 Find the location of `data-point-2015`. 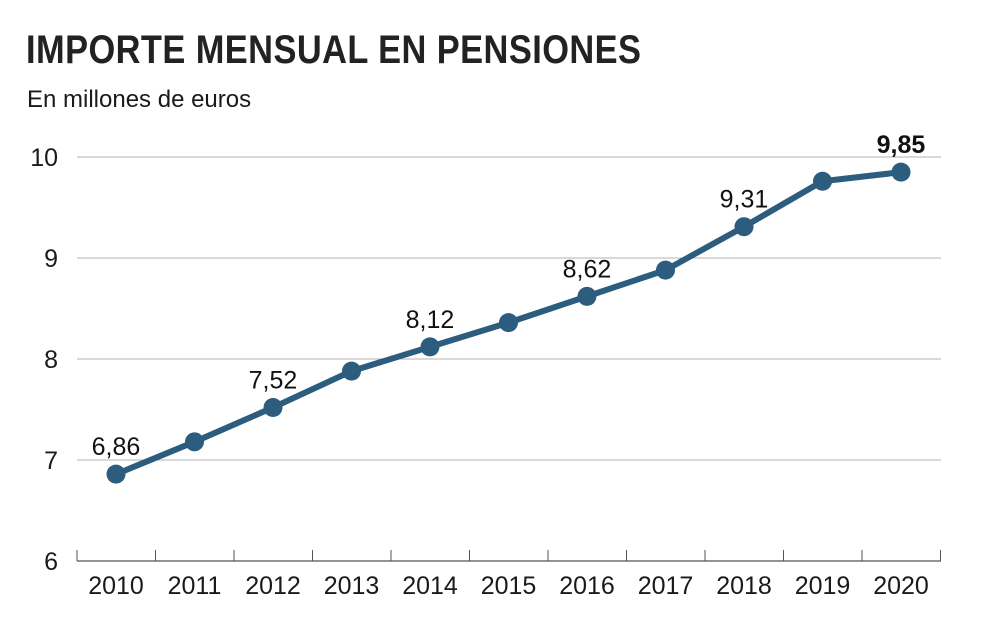

data-point-2015 is located at coordinates (508, 323).